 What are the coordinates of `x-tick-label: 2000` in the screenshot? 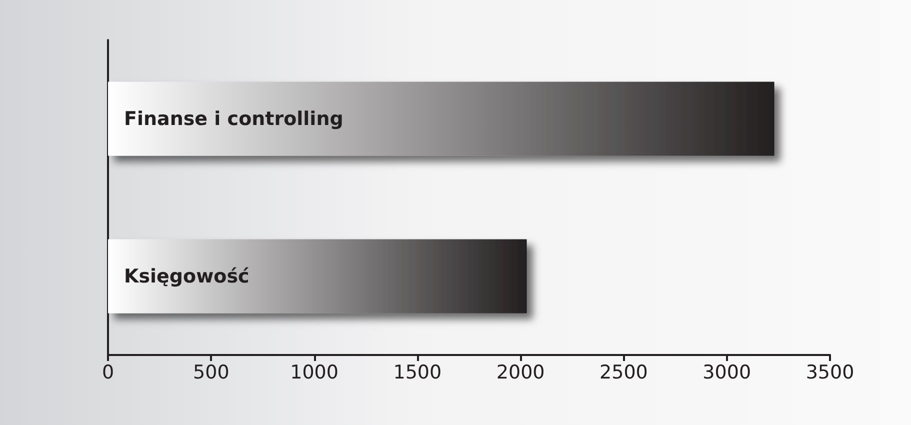 It's located at (520, 373).